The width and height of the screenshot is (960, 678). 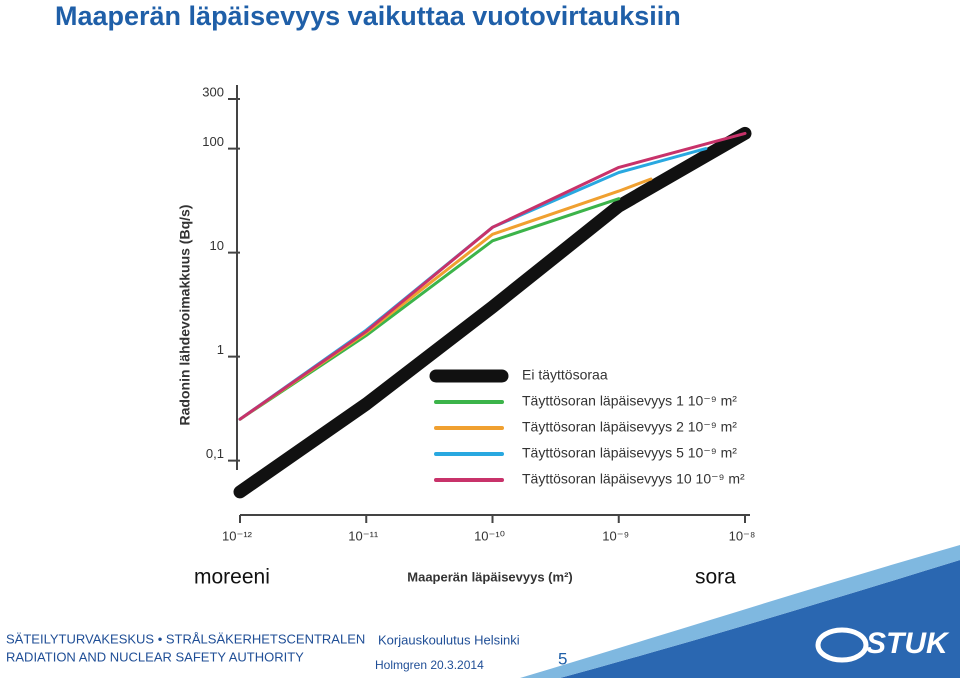 I want to click on event: Korjauskoulutus Helsinki, so click(x=449, y=639).